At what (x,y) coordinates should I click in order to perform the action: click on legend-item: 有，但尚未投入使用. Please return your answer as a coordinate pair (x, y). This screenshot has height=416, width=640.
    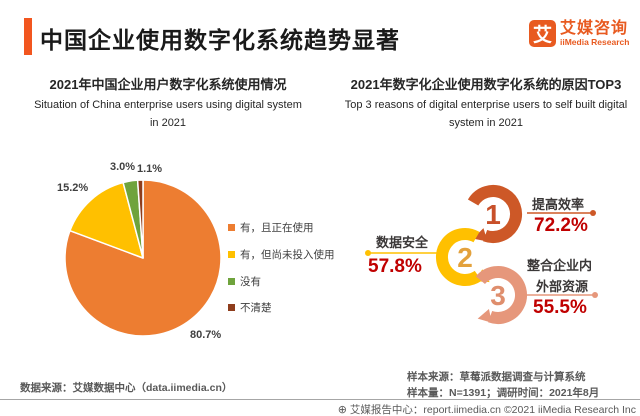
    Looking at the image, I should click on (281, 254).